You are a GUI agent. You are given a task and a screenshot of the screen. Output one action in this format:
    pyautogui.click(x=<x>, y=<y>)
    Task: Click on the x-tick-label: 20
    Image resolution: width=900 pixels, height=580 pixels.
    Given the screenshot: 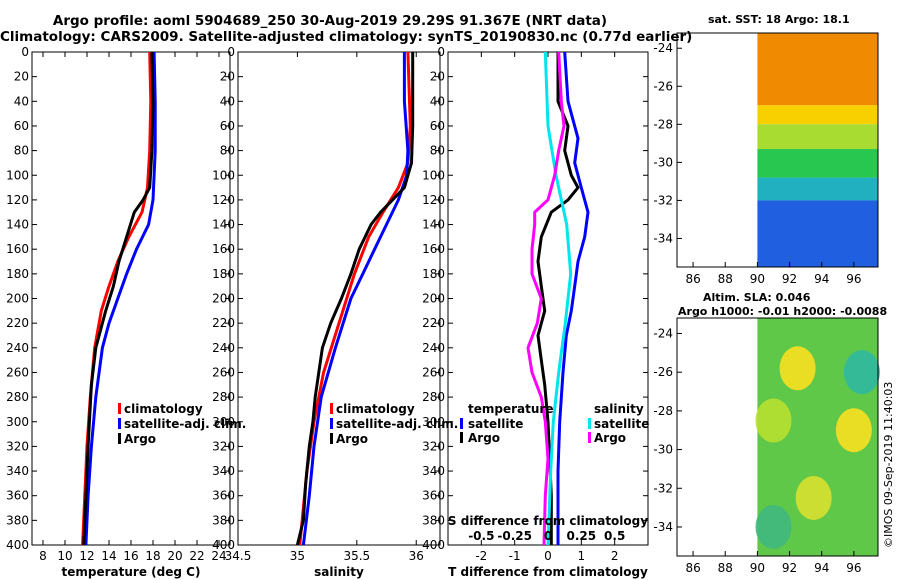 What is the action you would take?
    pyautogui.click(x=174, y=556)
    